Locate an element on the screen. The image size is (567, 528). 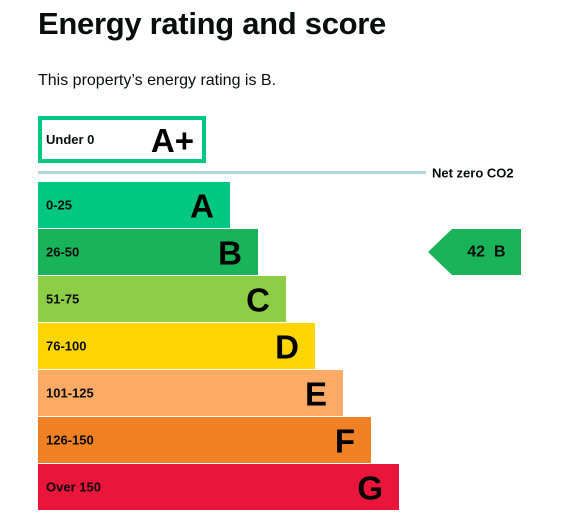
band-c-letter: C is located at coordinates (258, 300).